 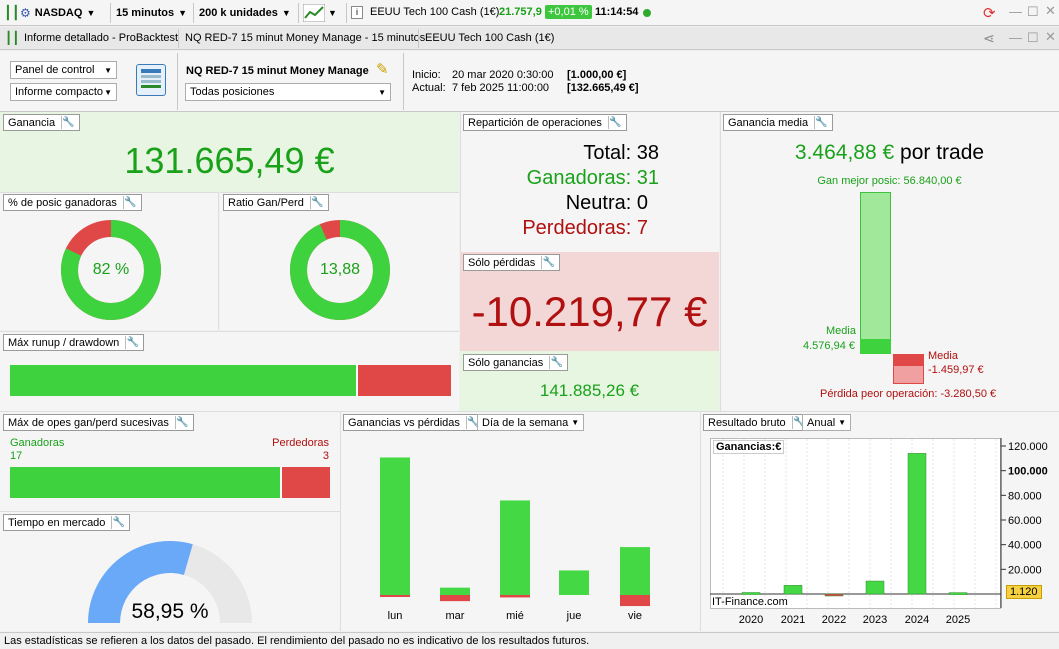 What do you see at coordinates (875, 273) in the screenshot?
I see `best-bar` at bounding box center [875, 273].